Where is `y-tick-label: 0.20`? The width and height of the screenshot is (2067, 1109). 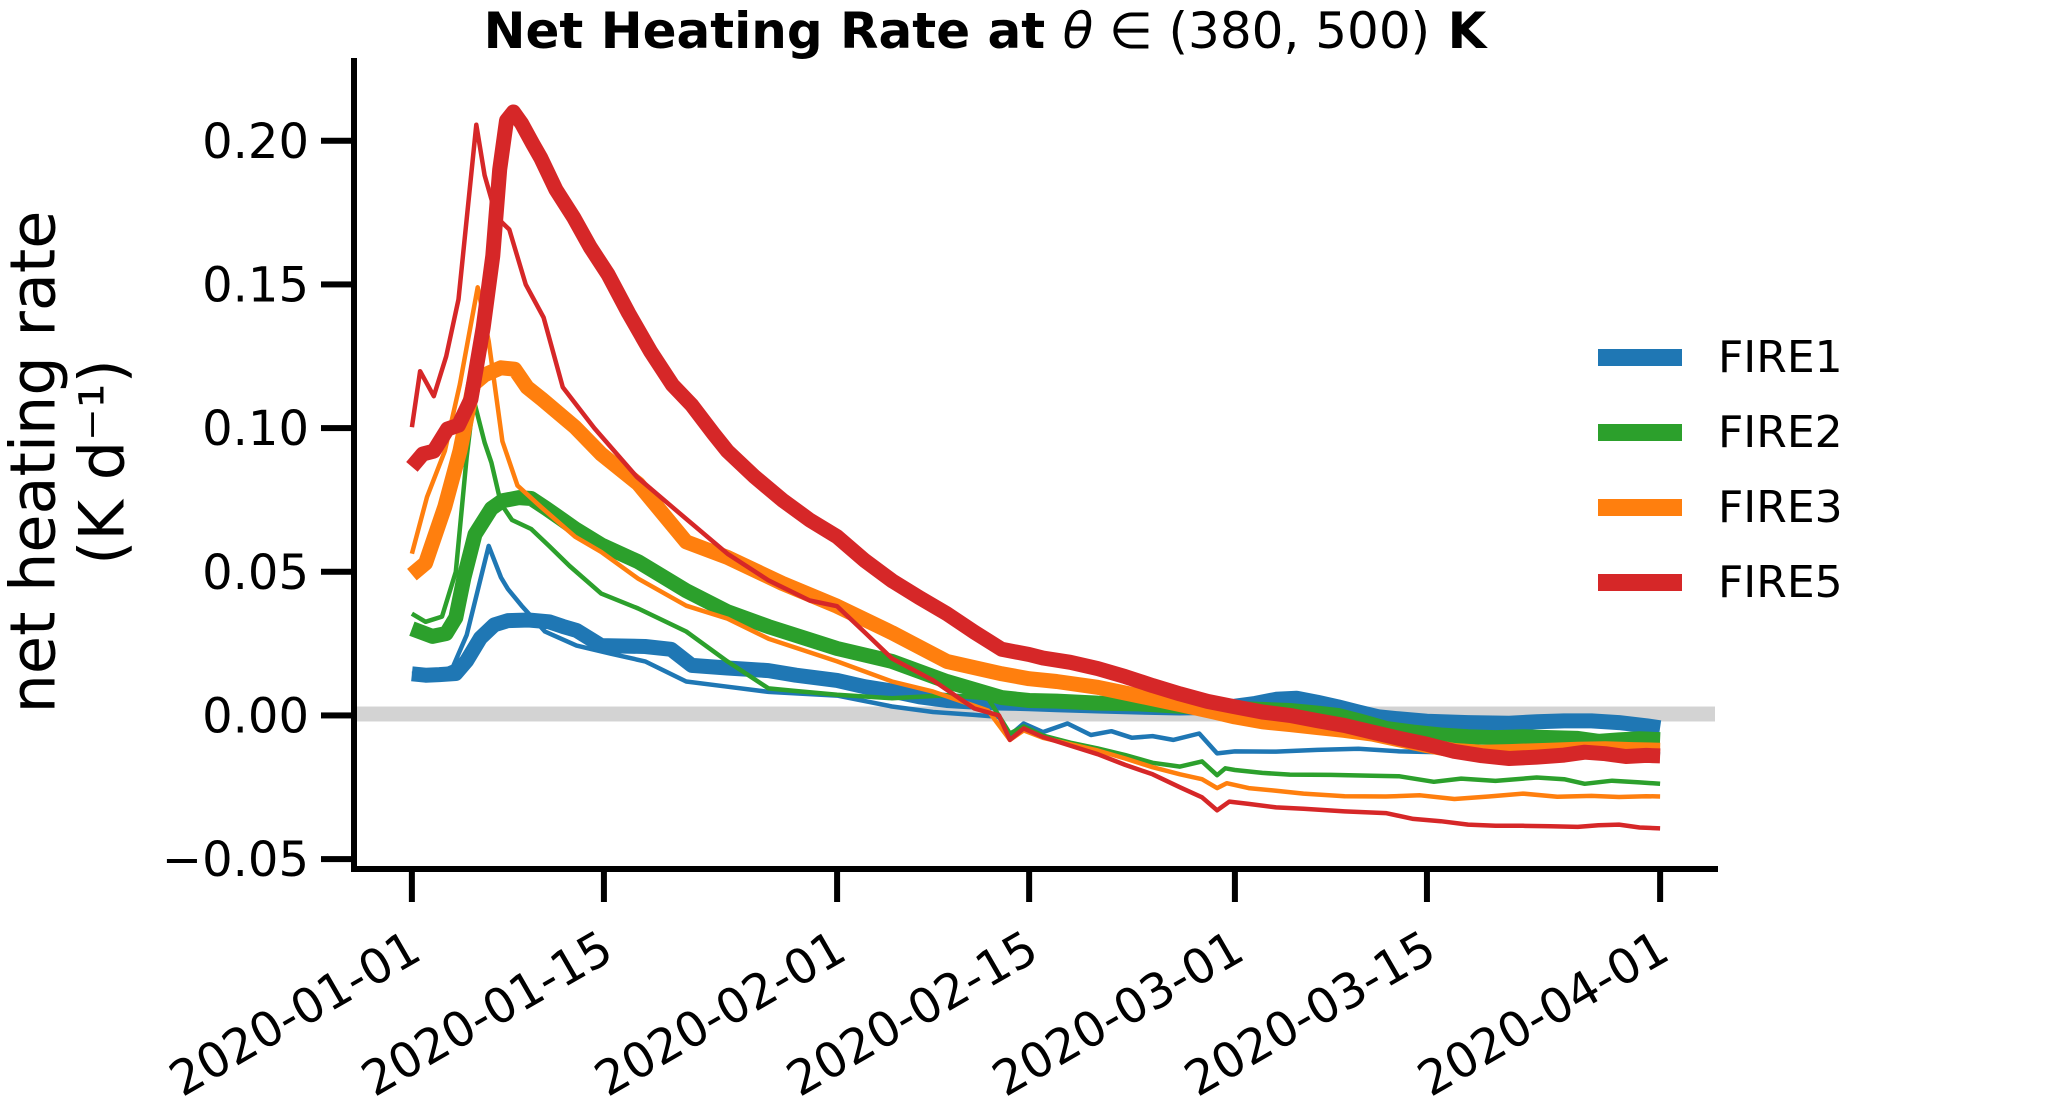 y-tick-label: 0.20 is located at coordinates (255, 142).